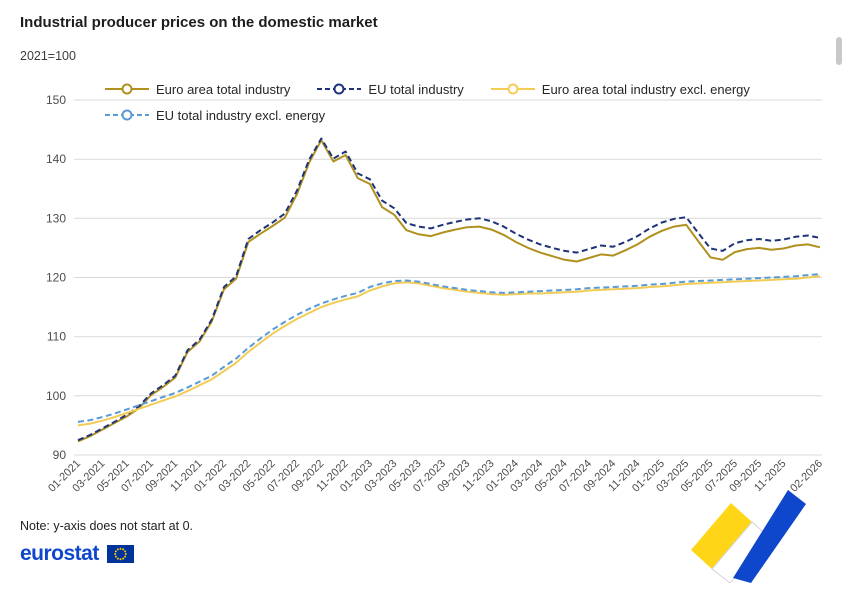 This screenshot has width=855, height=590. I want to click on legend-marker-eu-total-industry, so click(339, 89).